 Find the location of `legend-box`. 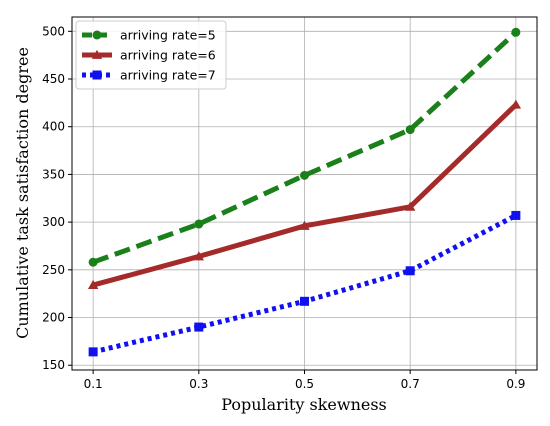

legend-box is located at coordinates (151, 55).